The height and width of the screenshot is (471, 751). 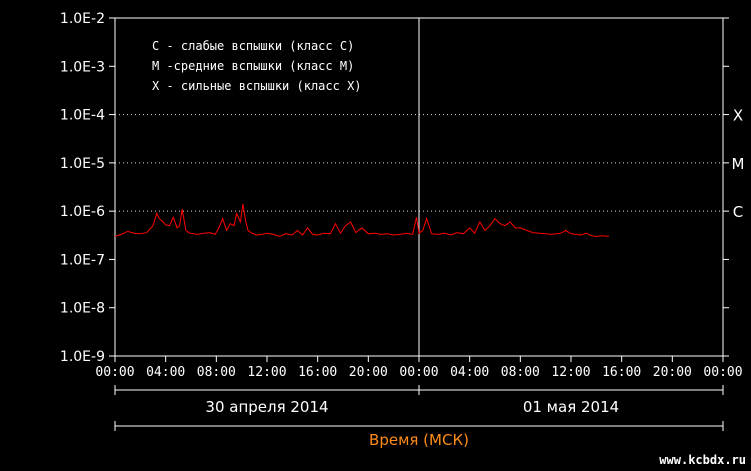 I want to click on watermark: www.kcbdx.ru, so click(x=702, y=460).